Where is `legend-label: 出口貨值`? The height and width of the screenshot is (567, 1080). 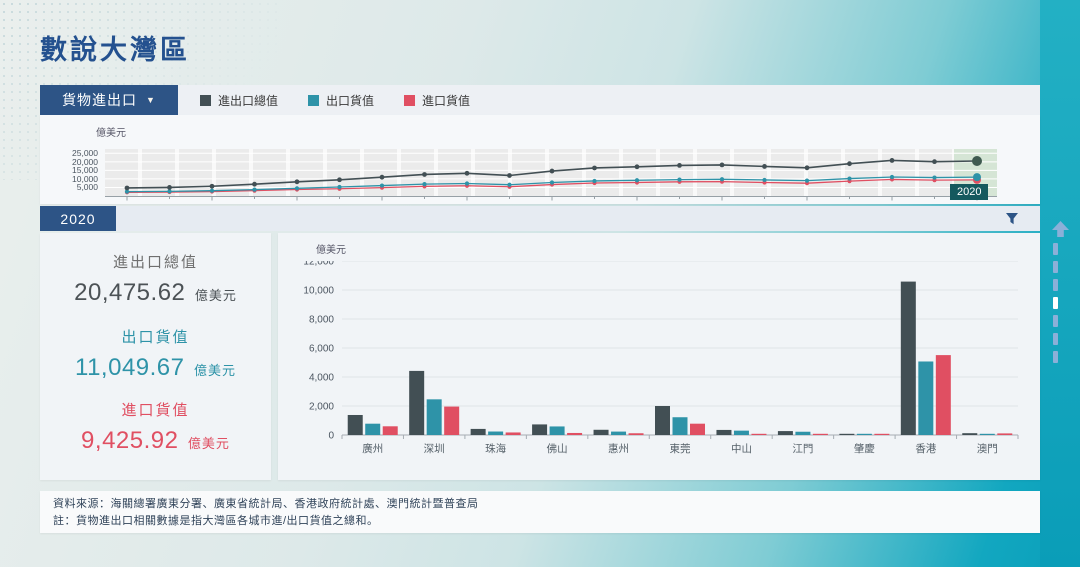 legend-label: 出口貨值 is located at coordinates (350, 100).